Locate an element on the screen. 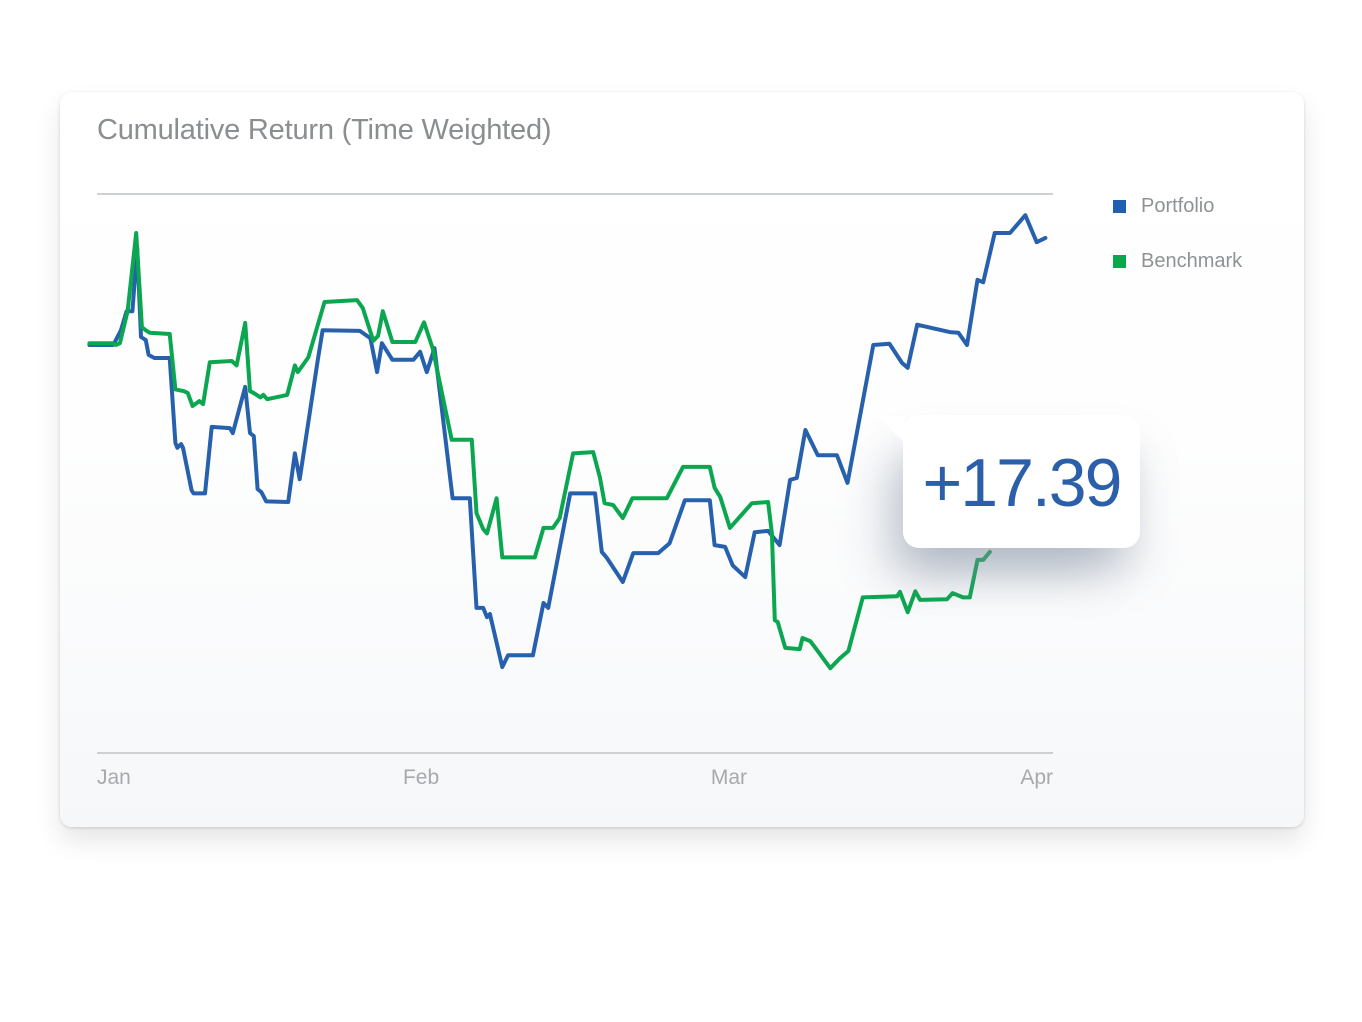 This screenshot has height=1022, width=1362. x-axis-labels: Jan Feb Mar Apr is located at coordinates (575, 780).